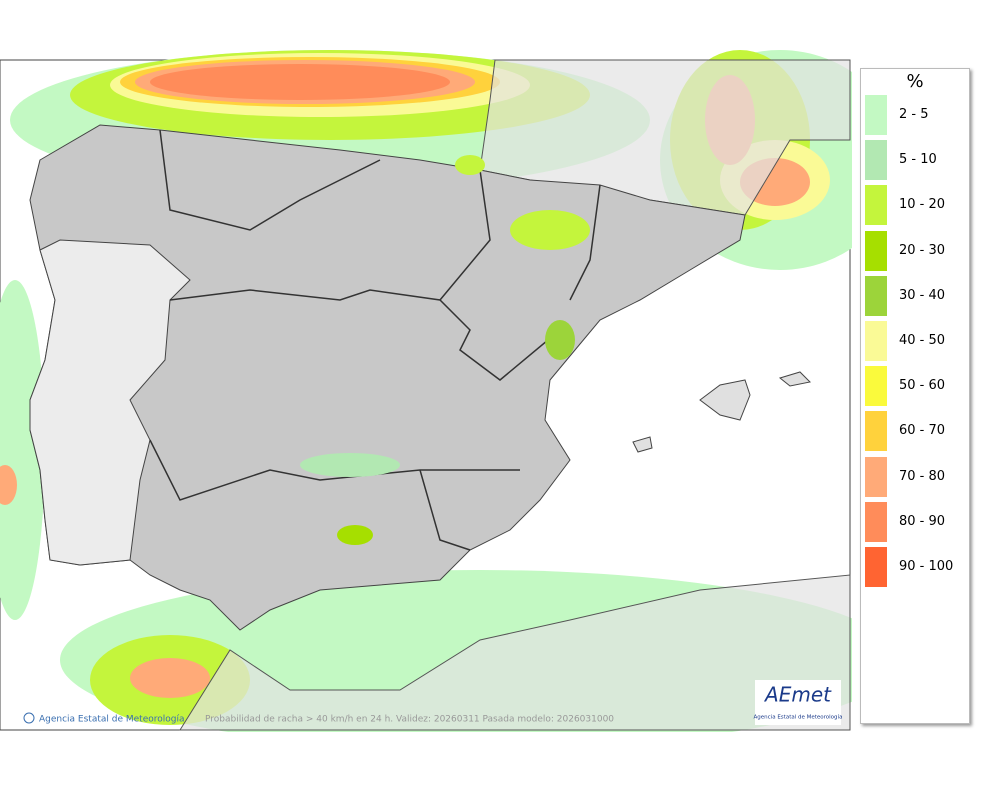 This screenshot has height=790, width=1000. Describe the element at coordinates (515, 652) in the screenshot. I see `africa` at that location.